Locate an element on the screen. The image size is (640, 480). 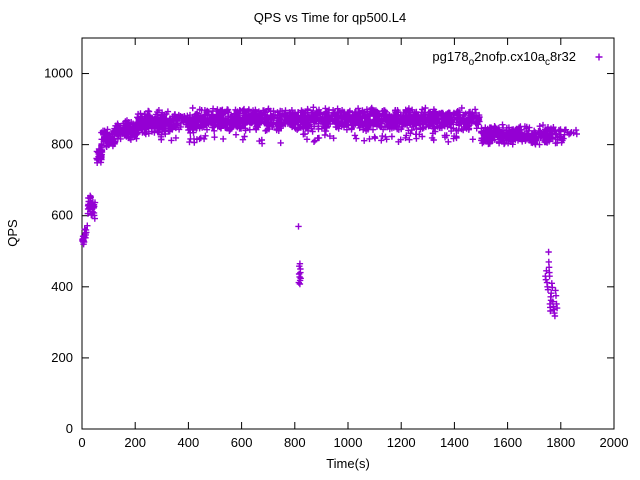
x-tick-label: 1400 is located at coordinates (454, 442).